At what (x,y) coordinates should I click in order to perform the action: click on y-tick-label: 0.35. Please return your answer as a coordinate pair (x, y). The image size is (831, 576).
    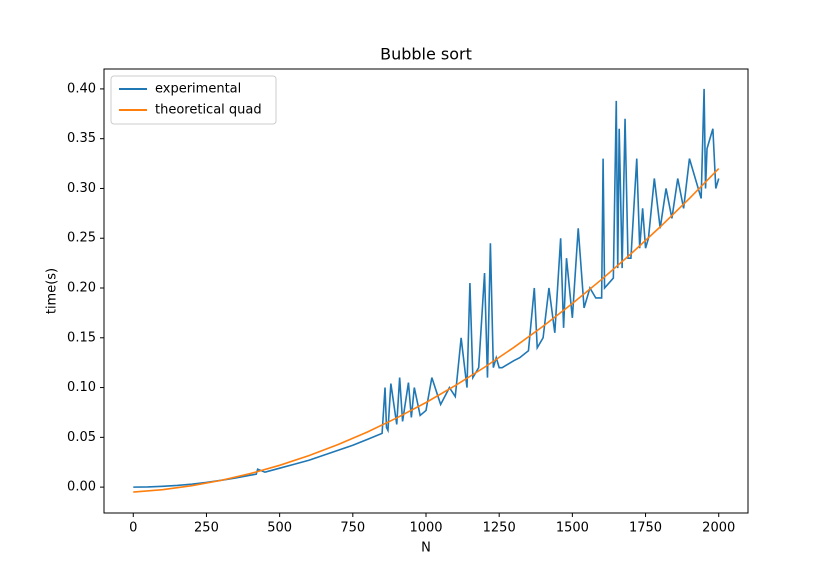
    Looking at the image, I should click on (81, 138).